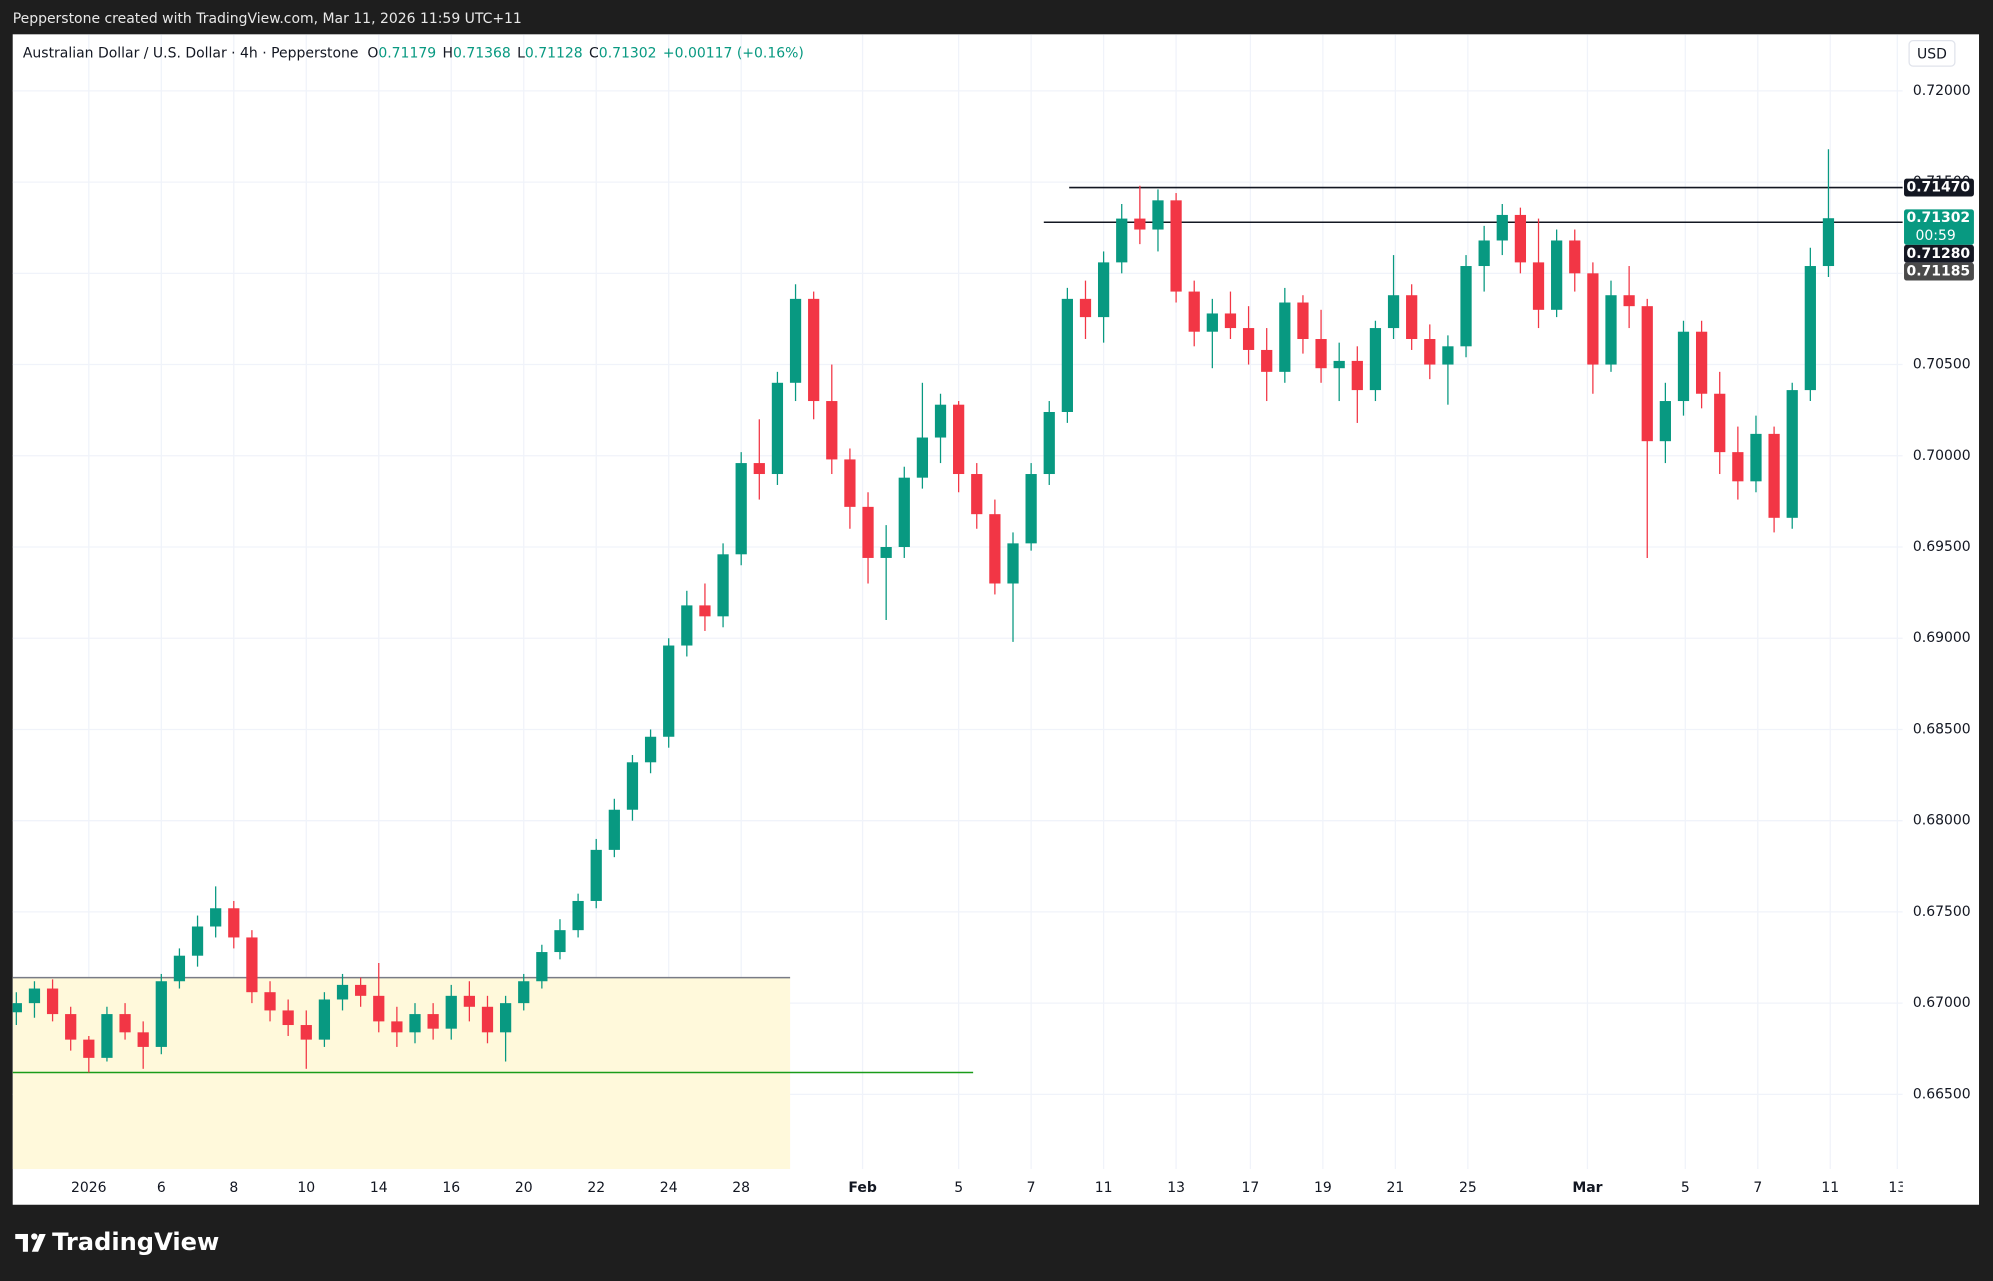 Image resolution: width=1993 pixels, height=1281 pixels. What do you see at coordinates (1395, 1188) in the screenshot?
I see `x-tick-label: 21` at bounding box center [1395, 1188].